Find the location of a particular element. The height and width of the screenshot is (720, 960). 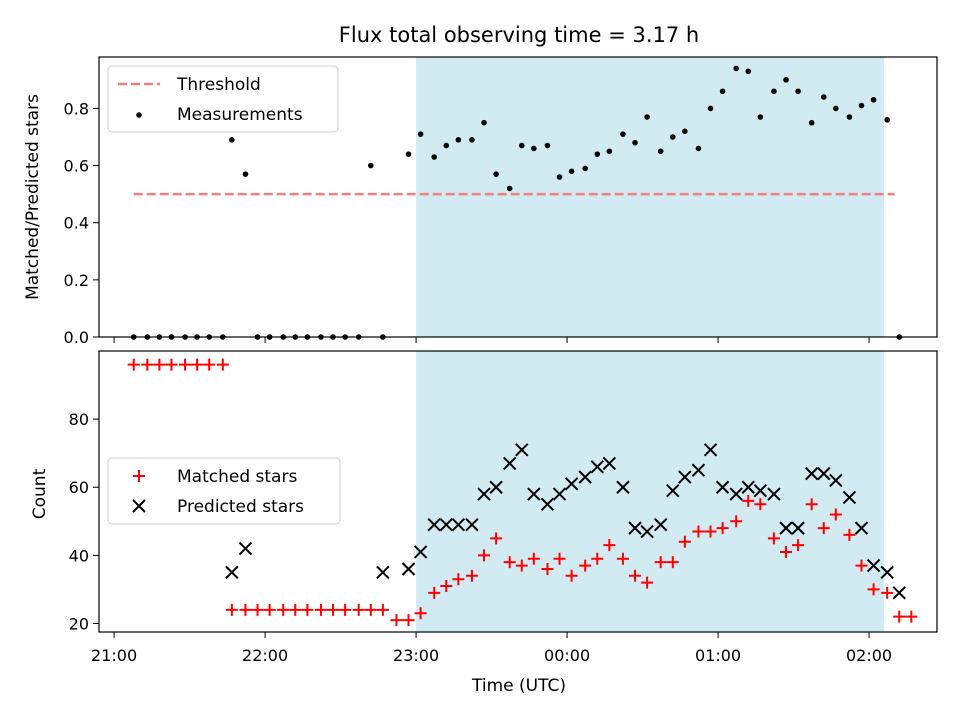

ratio-legend-box is located at coordinates (223, 99).